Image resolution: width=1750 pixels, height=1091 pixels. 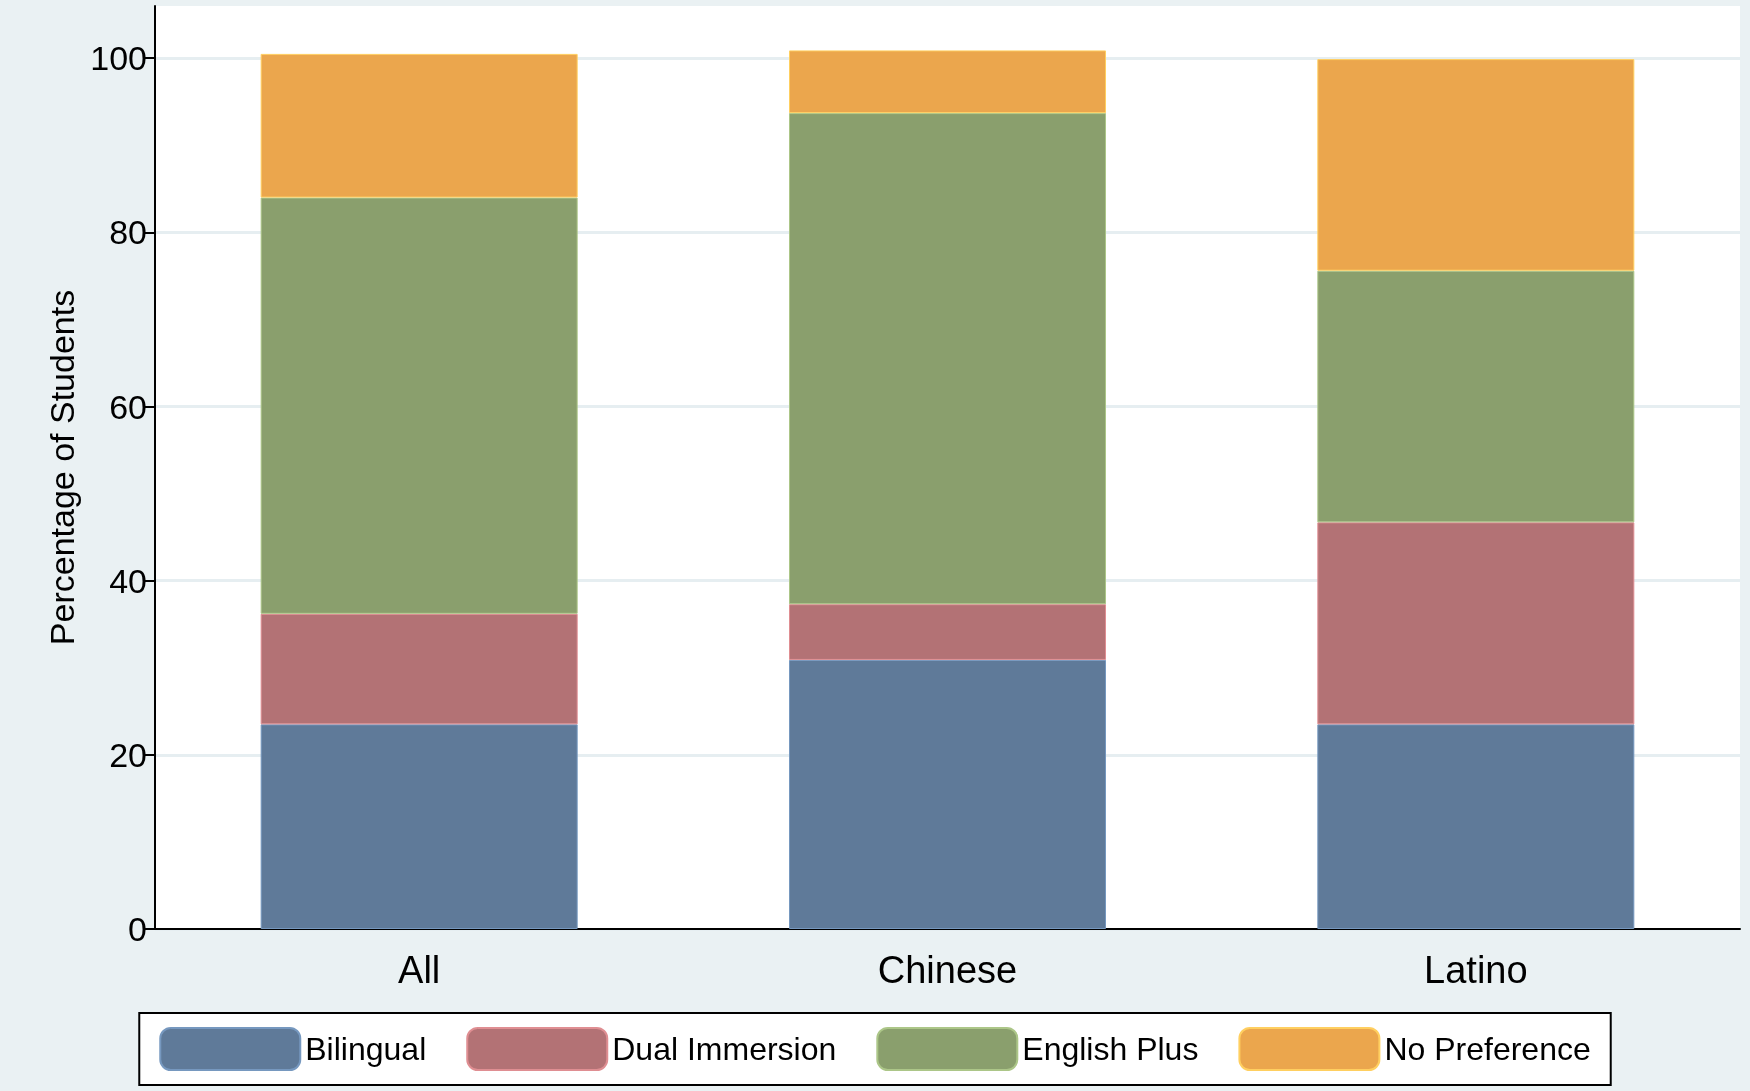 I want to click on x-tick-label: Latino, so click(x=1476, y=970).